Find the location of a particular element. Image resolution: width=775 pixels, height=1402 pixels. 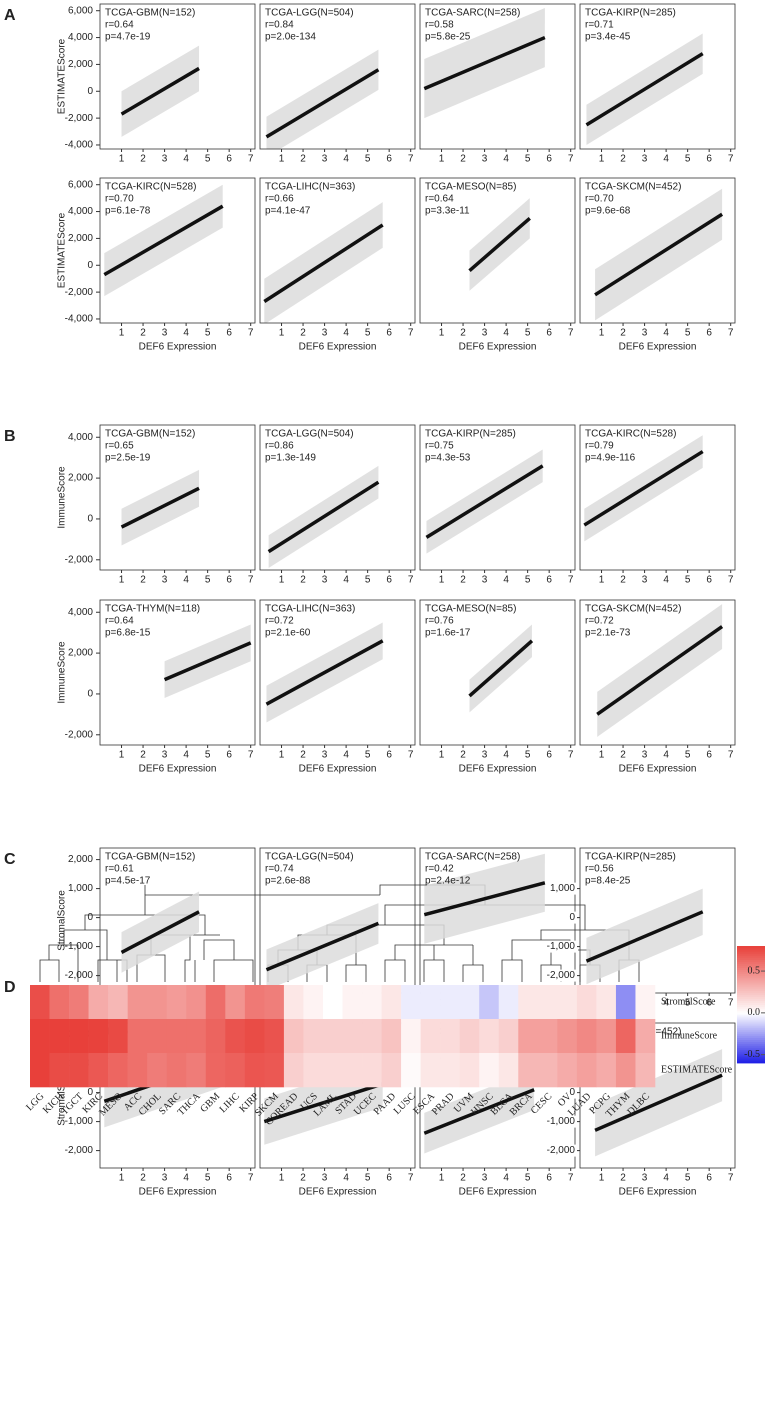

panel-r: r=0.64 is located at coordinates (439, 199).